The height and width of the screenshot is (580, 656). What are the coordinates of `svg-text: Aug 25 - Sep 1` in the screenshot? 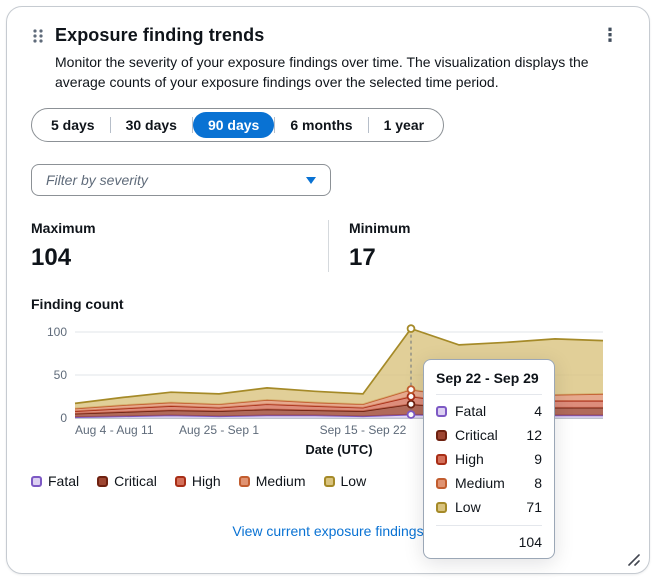 It's located at (219, 430).